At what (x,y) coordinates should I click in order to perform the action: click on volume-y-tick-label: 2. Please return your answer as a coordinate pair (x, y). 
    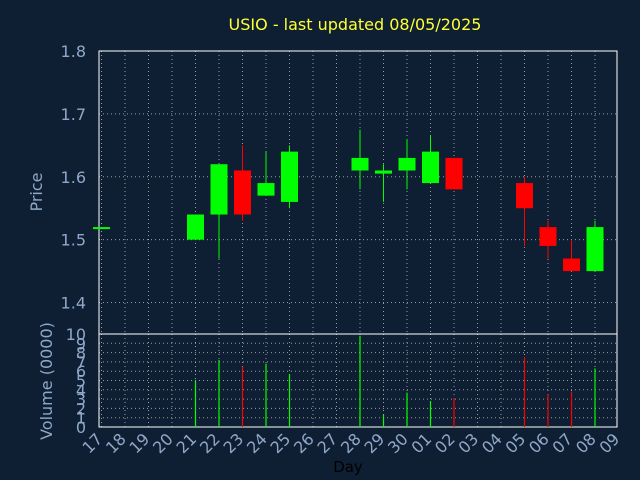
    Looking at the image, I should click on (81, 408).